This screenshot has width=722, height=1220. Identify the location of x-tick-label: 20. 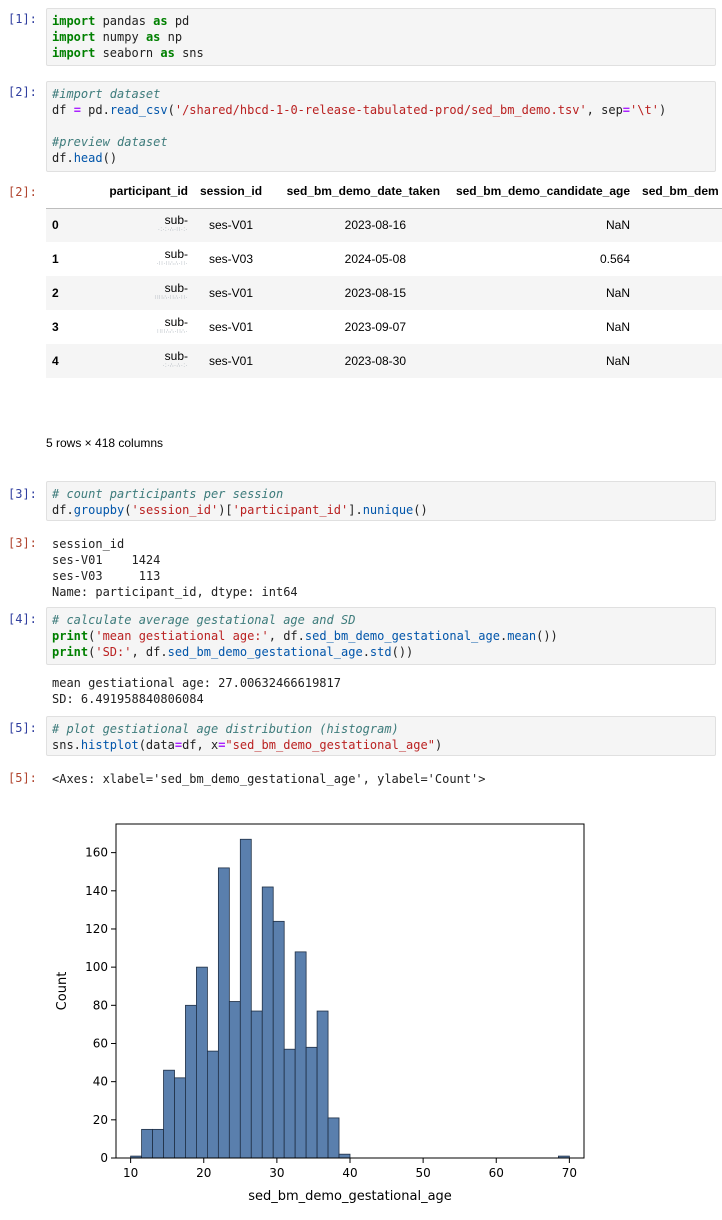
(203, 1173).